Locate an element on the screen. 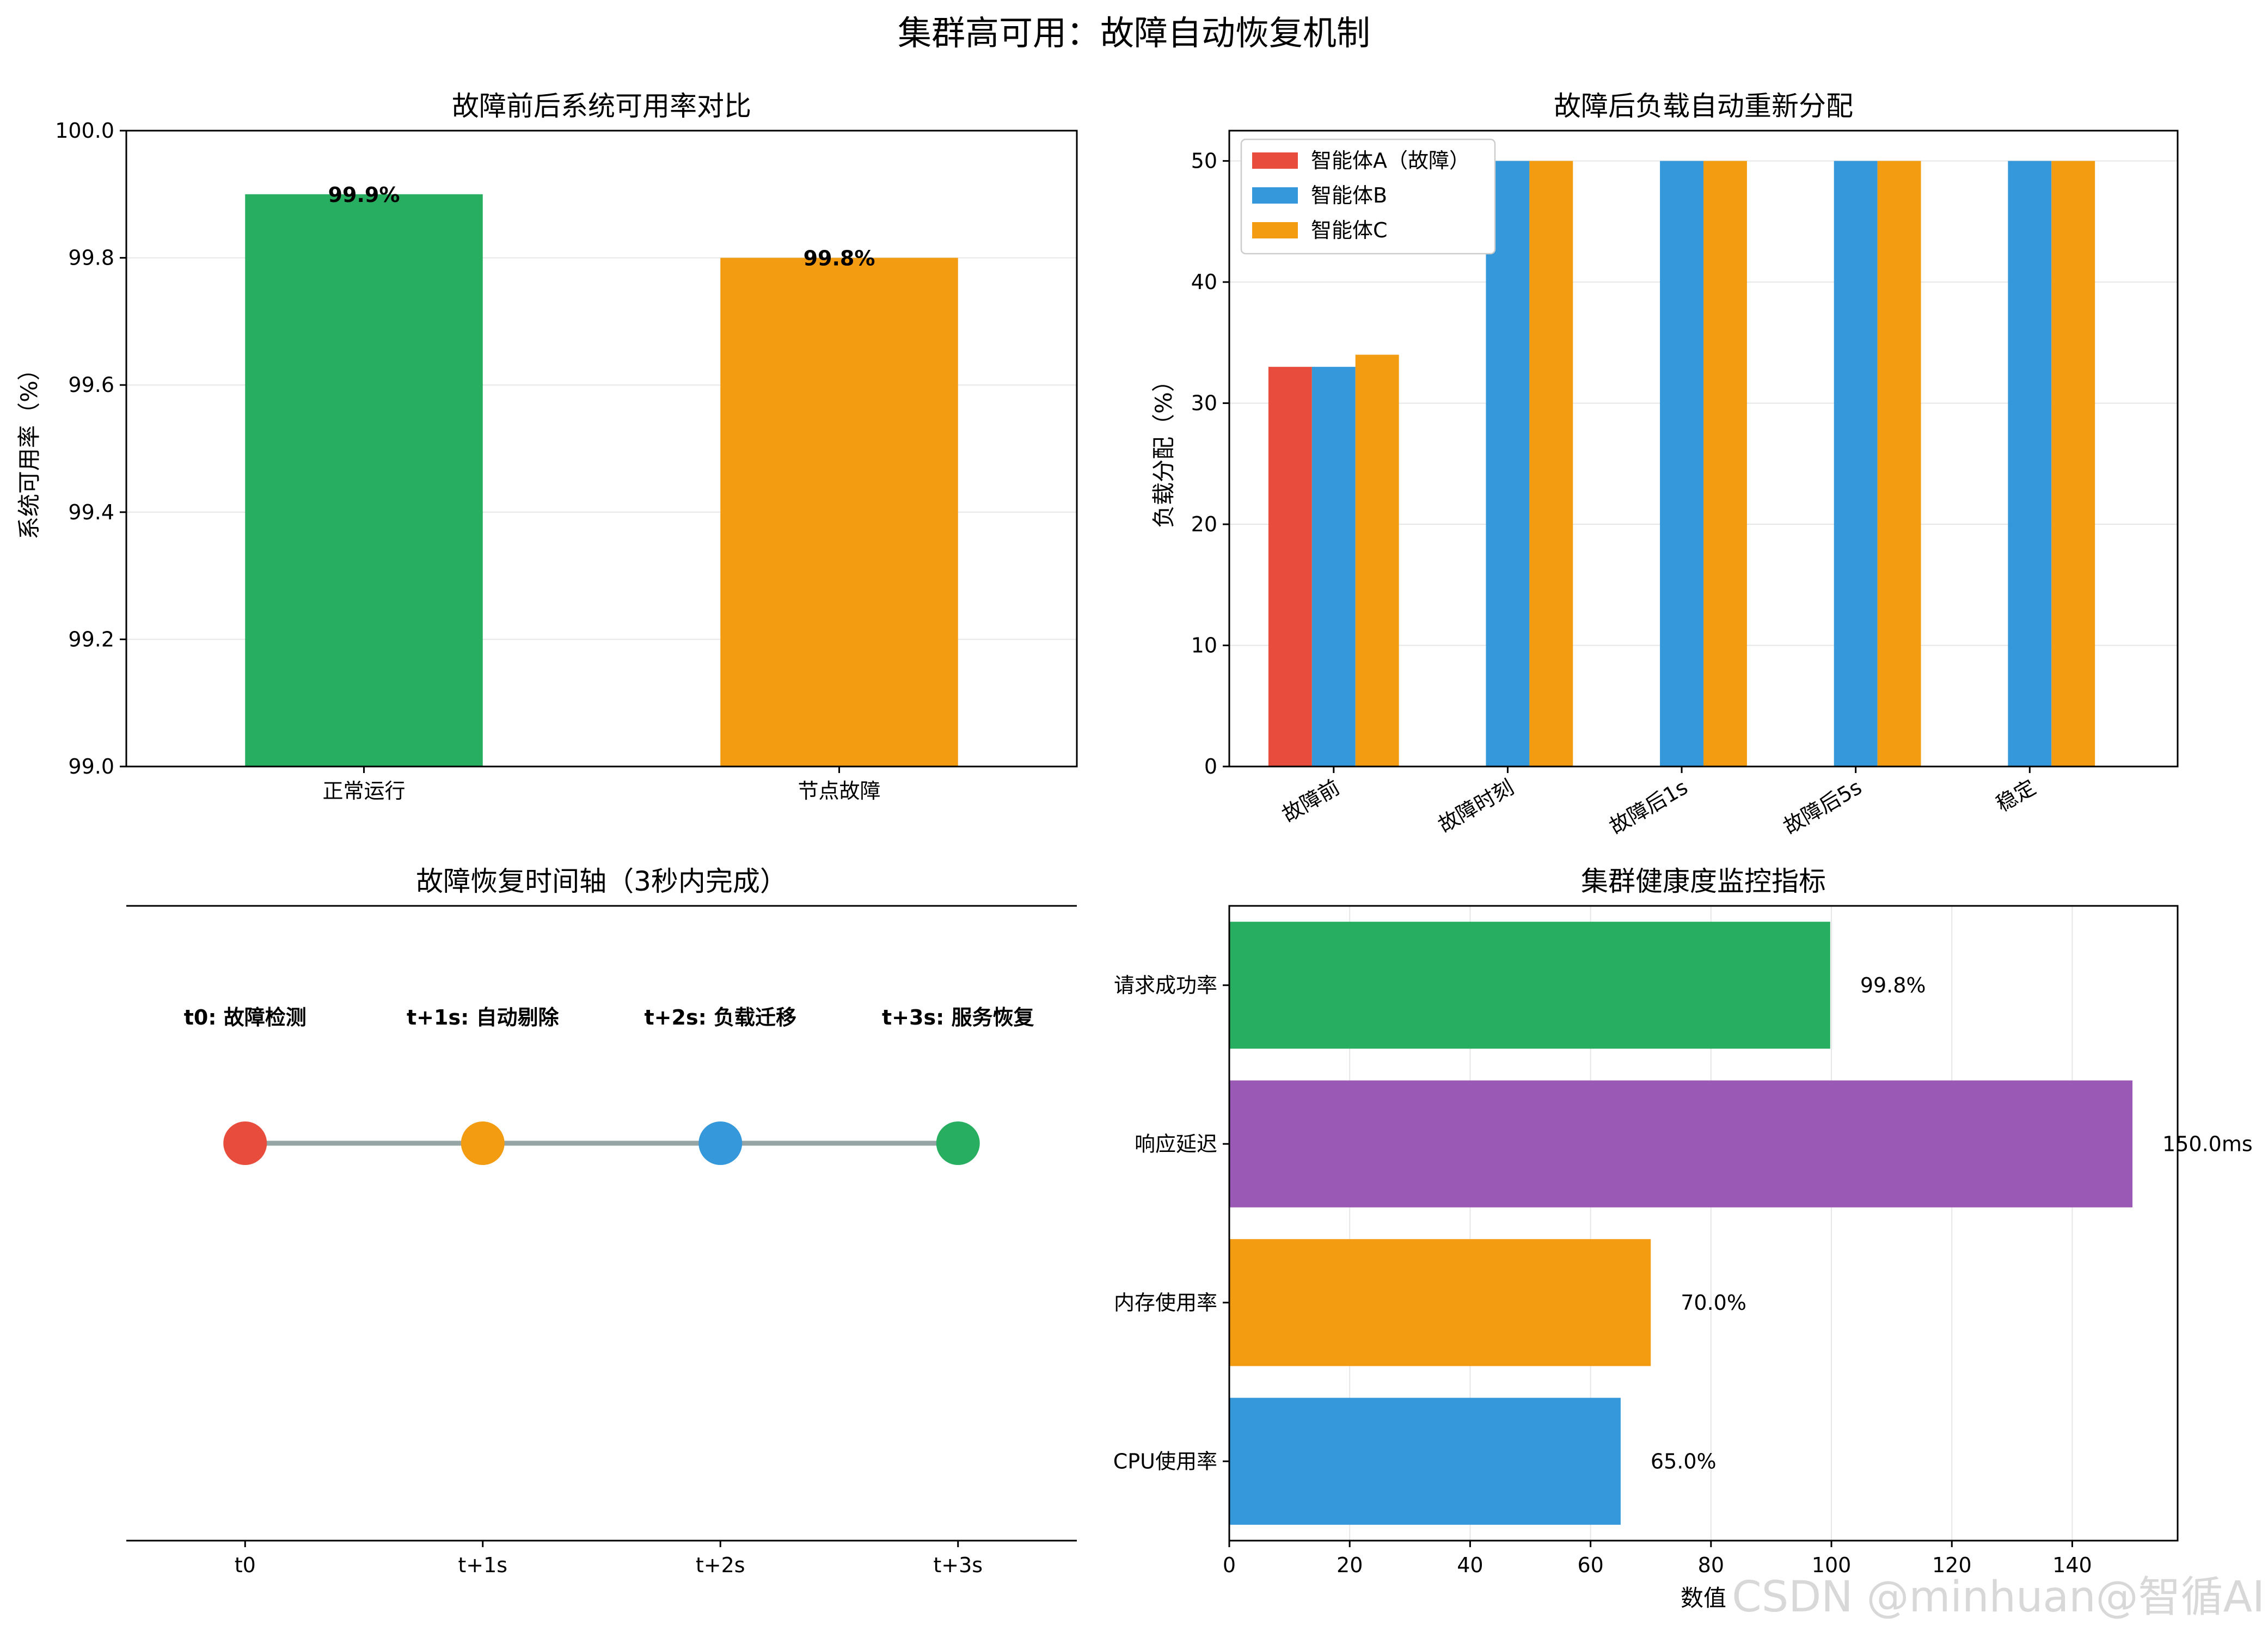 The width and height of the screenshot is (2268, 1631). y-axis-label: 系统可用率（%） is located at coordinates (29, 448).